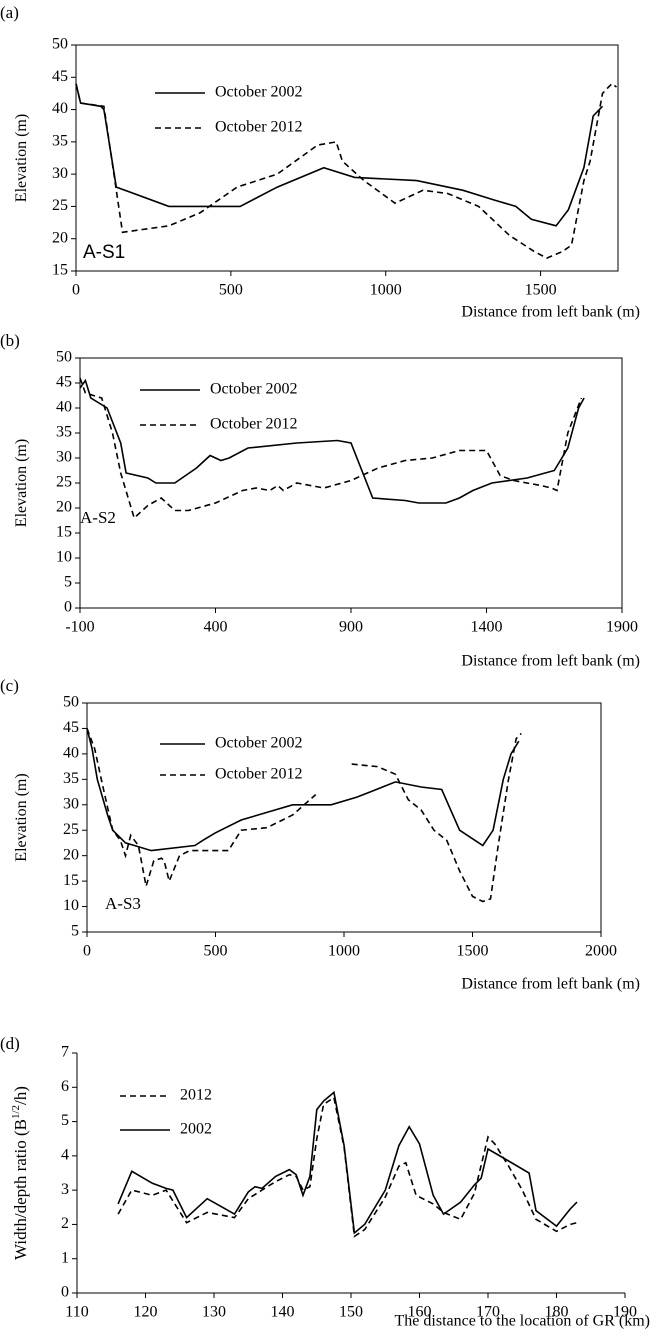 This screenshot has width=656, height=1338. What do you see at coordinates (65, 1086) in the screenshot?
I see `y-tick-label: 6` at bounding box center [65, 1086].